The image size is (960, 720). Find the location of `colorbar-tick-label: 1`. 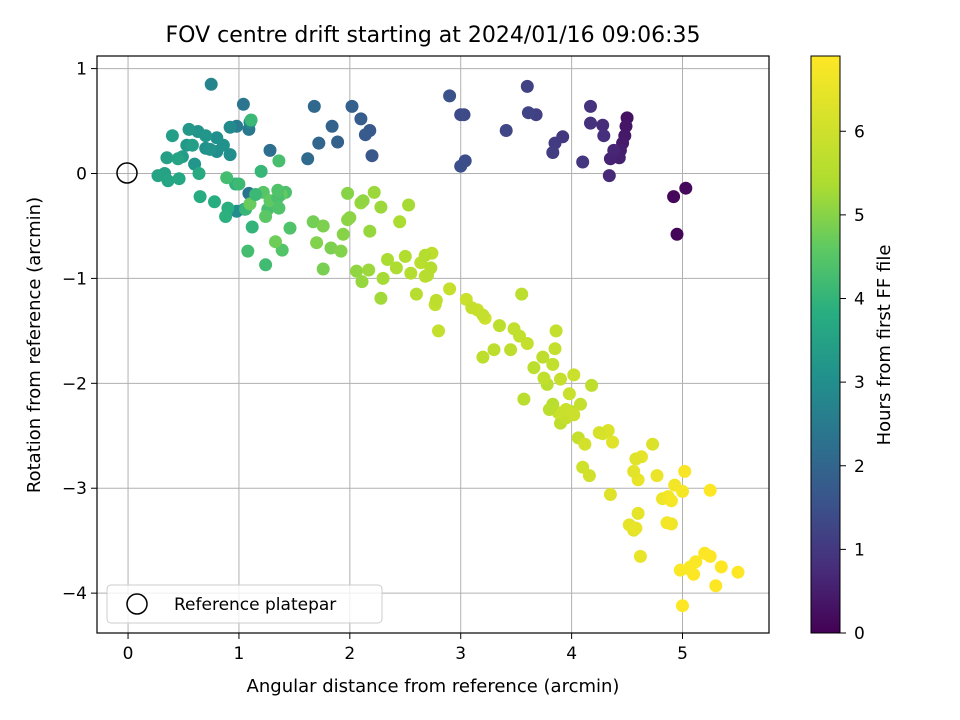

colorbar-tick-label: 1 is located at coordinates (859, 550).